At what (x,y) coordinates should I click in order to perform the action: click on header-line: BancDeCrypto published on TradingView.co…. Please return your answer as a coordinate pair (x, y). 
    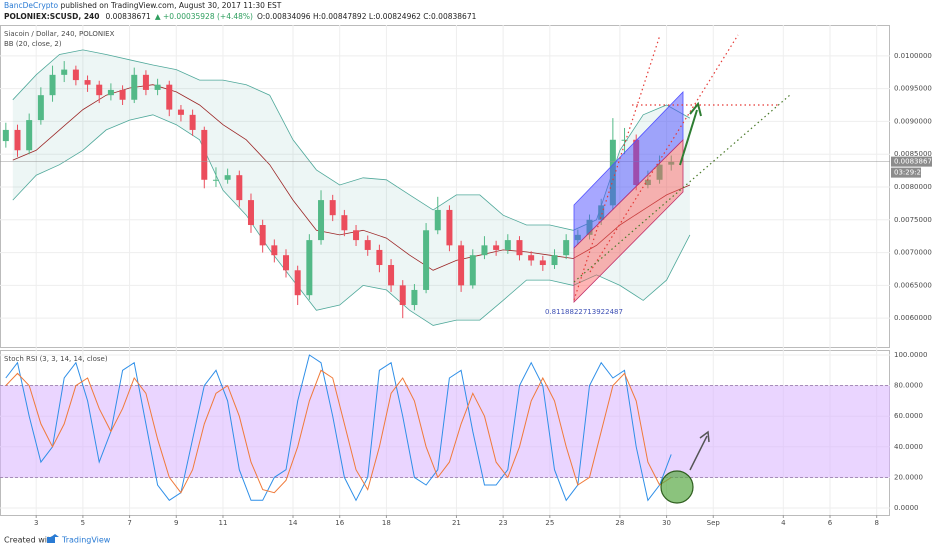
    Looking at the image, I should click on (143, 5).